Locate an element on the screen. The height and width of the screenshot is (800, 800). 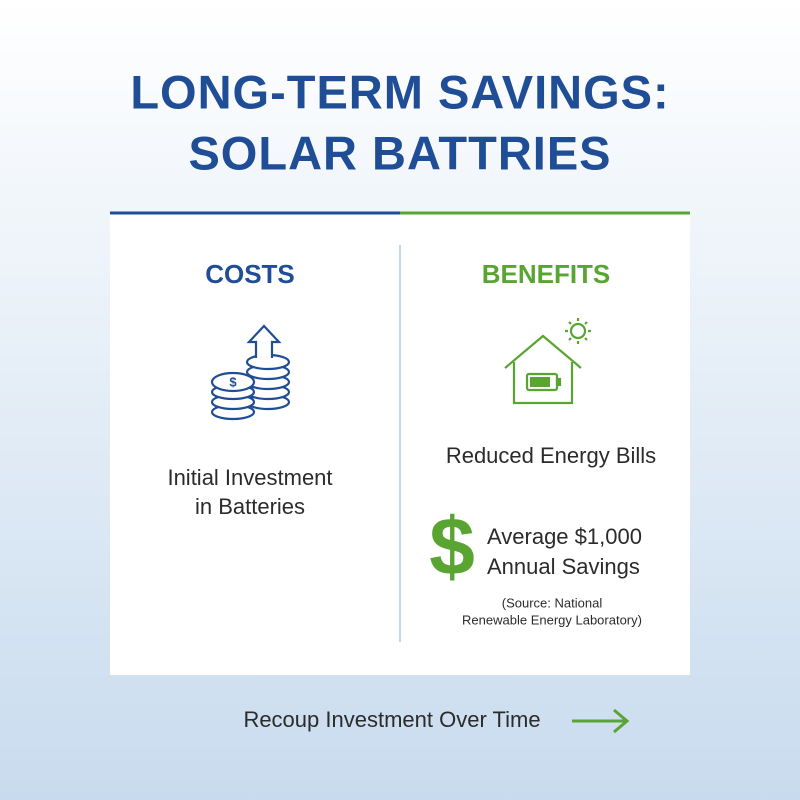
coins-icon is located at coordinates (250, 372).